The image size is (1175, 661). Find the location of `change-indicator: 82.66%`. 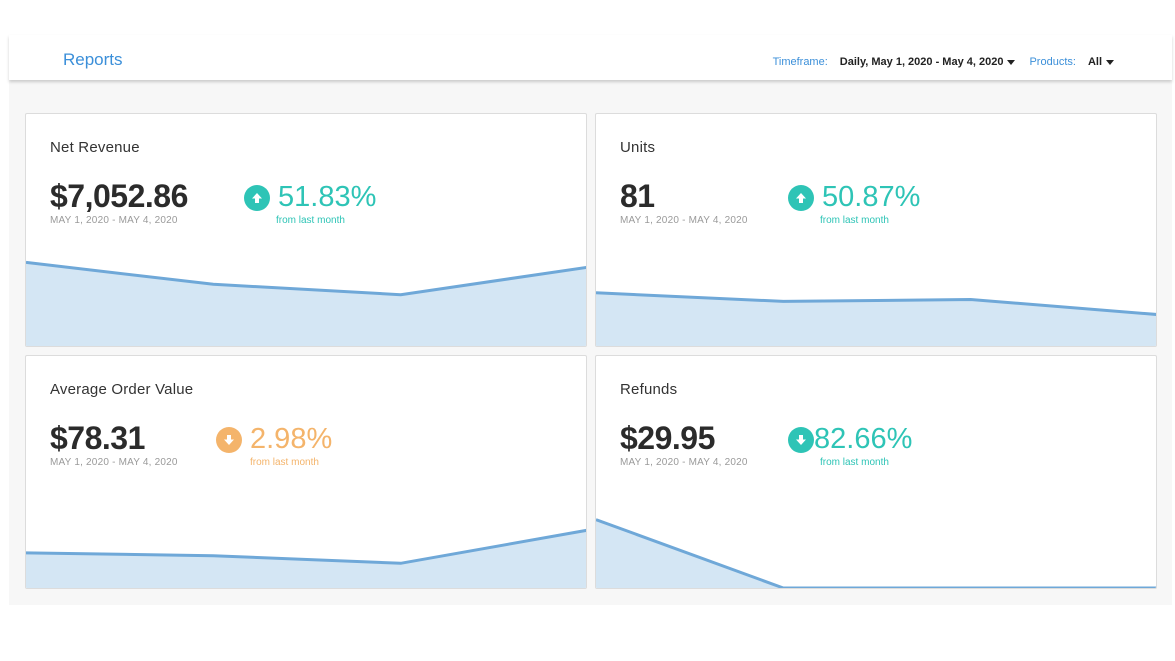

change-indicator: 82.66% is located at coordinates (850, 439).